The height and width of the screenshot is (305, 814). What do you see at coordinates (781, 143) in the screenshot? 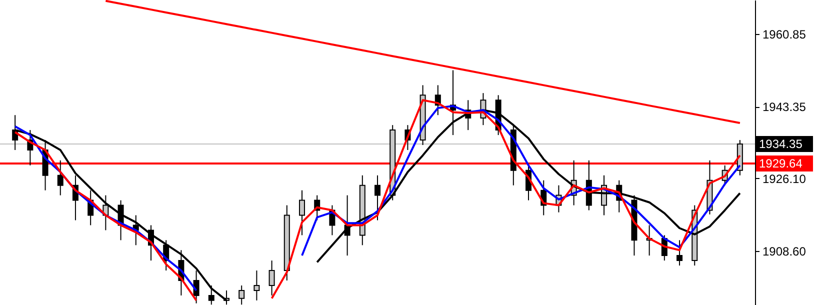
I see `ref-line-label: 1934.35` at bounding box center [781, 143].